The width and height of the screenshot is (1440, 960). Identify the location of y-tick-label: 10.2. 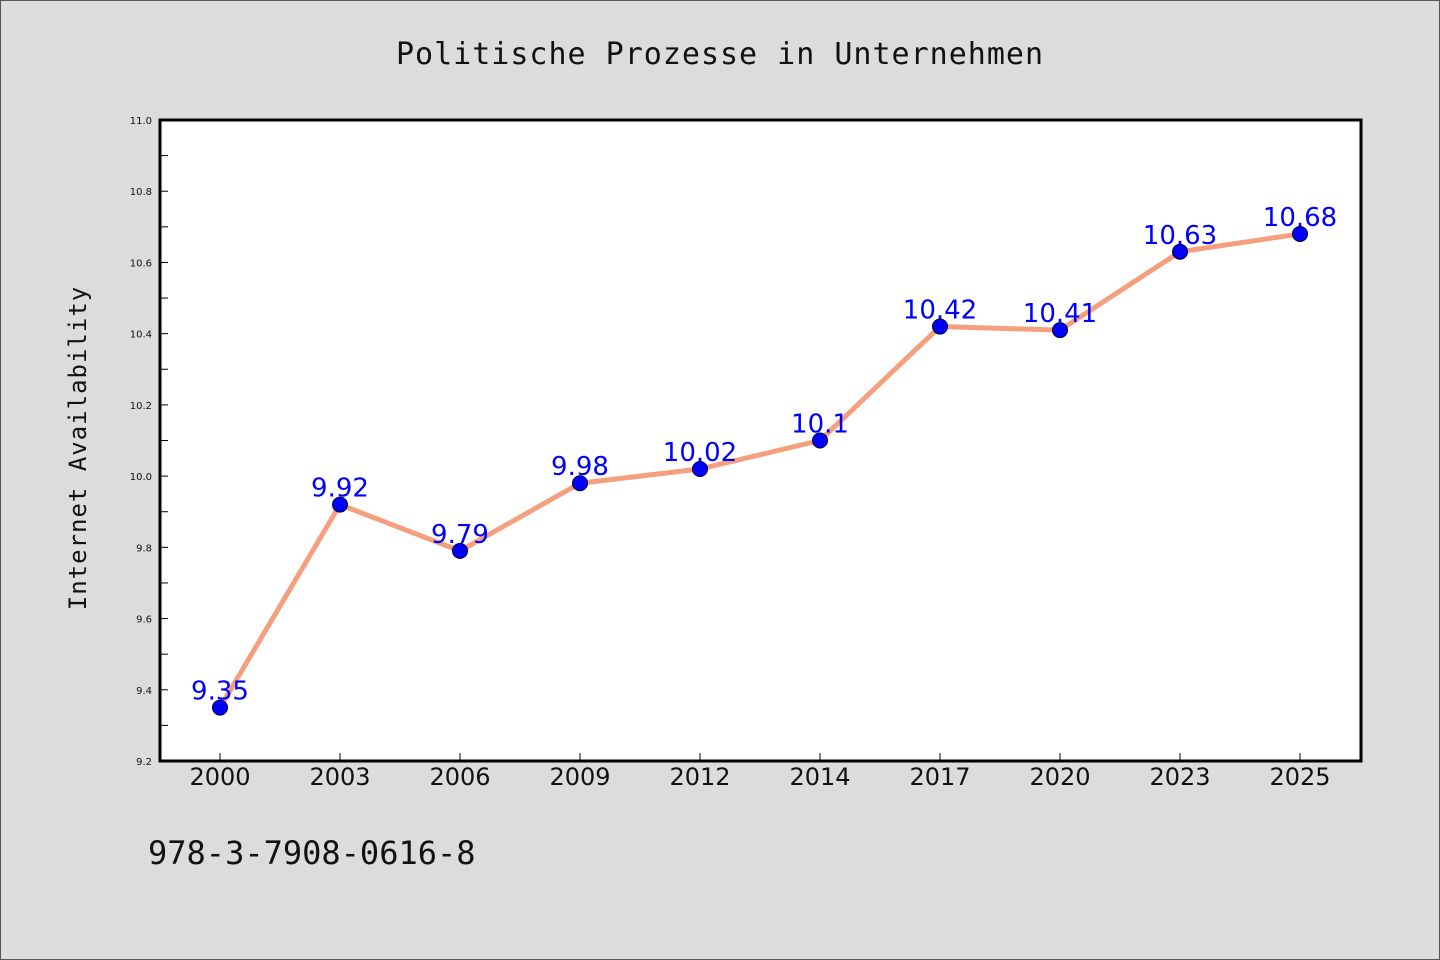
(141, 406).